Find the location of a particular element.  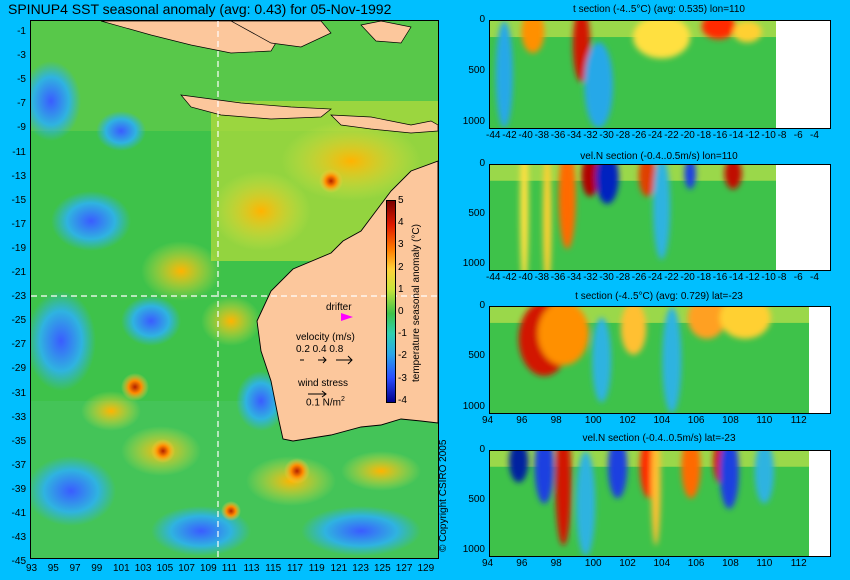

map-x-tick: 99 is located at coordinates (97, 568).